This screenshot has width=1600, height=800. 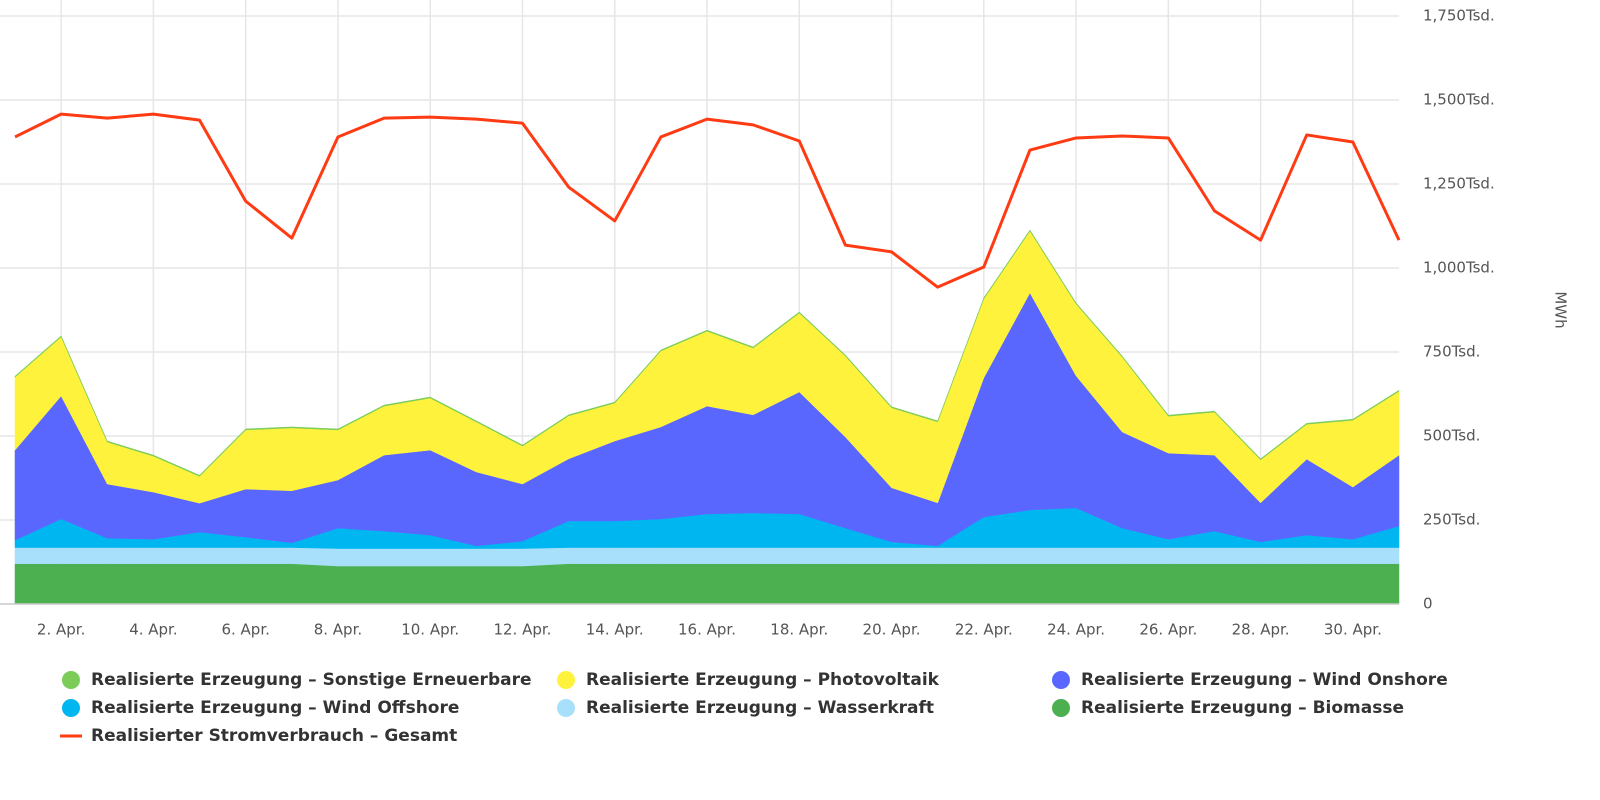 I want to click on y-tick-label: 500Tsd., so click(x=1451, y=436).